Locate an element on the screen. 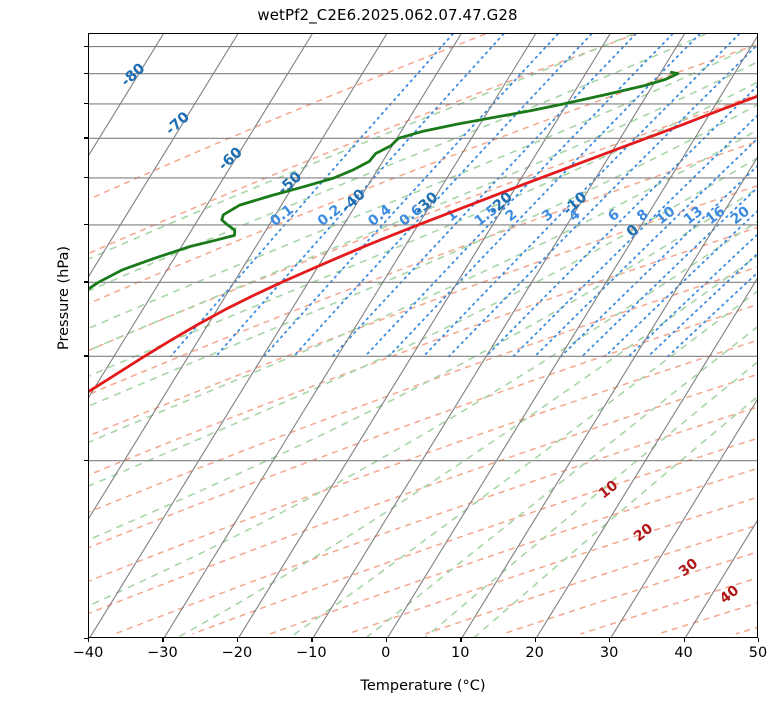  moist-adiabat-label: 20 is located at coordinates (643, 532).